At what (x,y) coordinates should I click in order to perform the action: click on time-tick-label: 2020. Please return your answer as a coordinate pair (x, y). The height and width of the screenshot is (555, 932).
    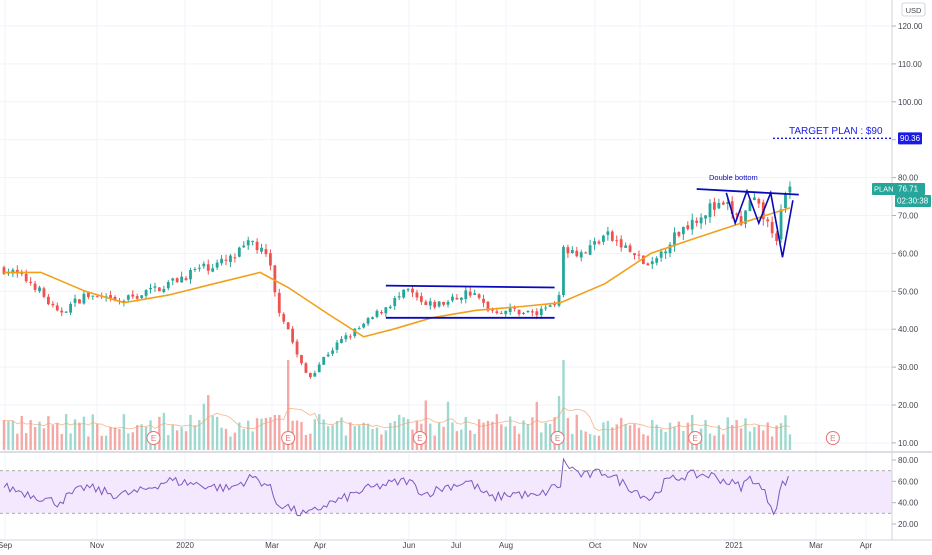
    Looking at the image, I should click on (185, 545).